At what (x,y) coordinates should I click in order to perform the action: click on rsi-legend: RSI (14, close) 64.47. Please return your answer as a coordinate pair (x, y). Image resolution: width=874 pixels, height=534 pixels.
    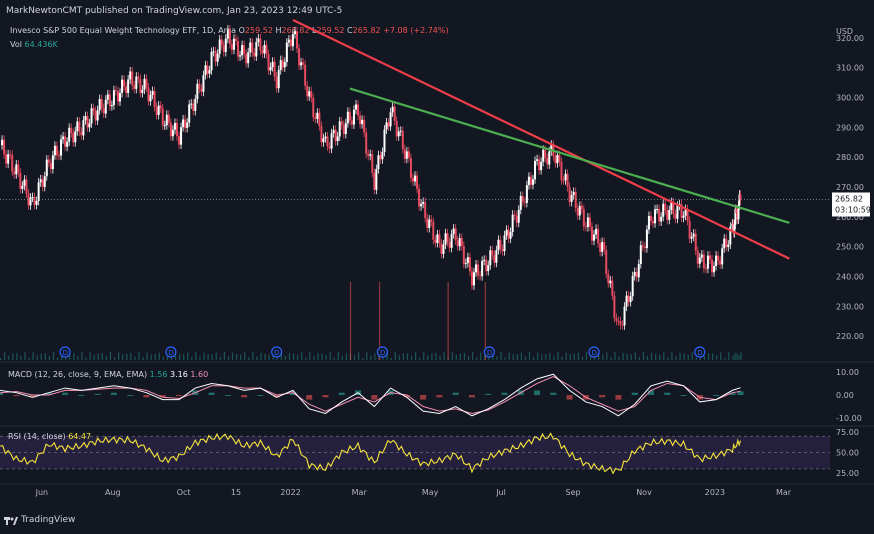
    Looking at the image, I should click on (49, 436).